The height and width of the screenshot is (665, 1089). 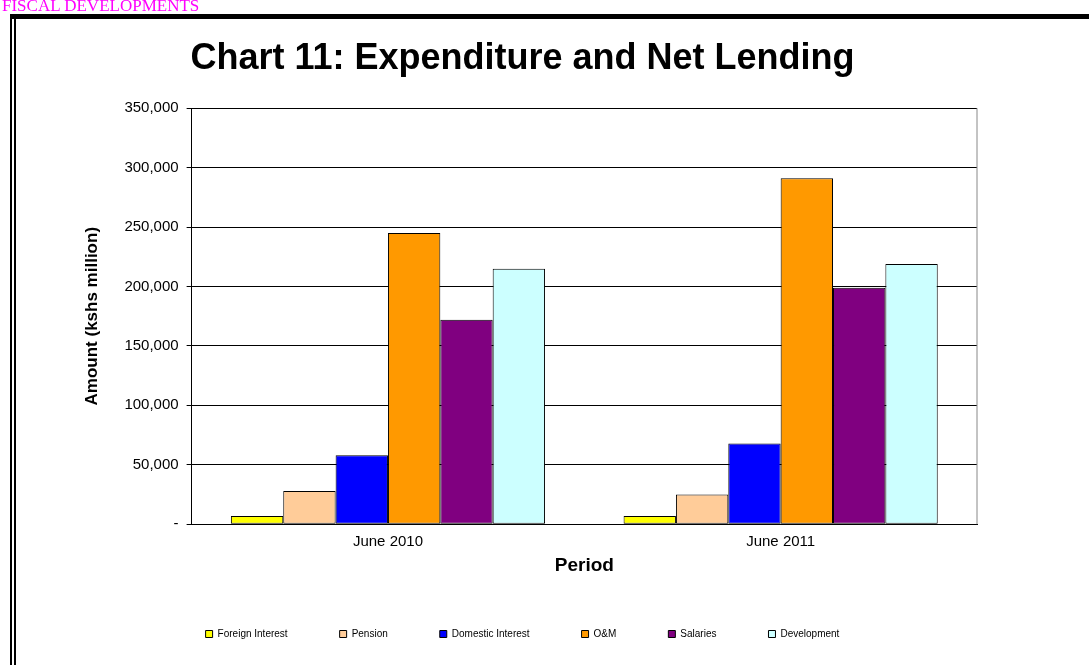 I want to click on y-tick-label: 350,000, so click(x=151, y=107).